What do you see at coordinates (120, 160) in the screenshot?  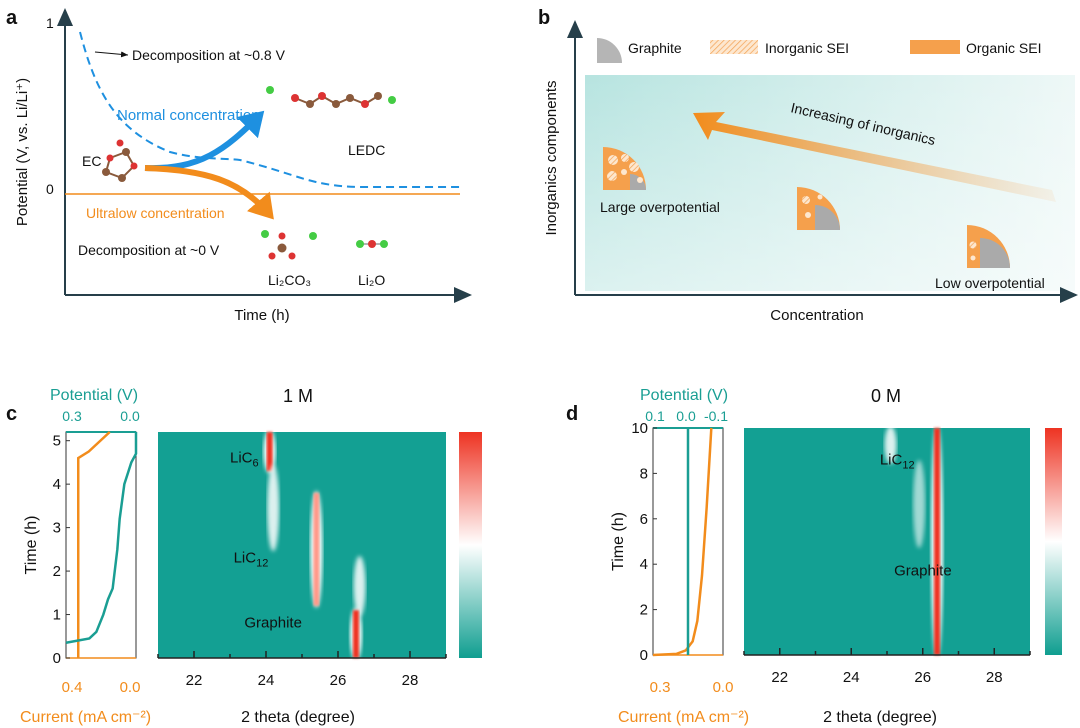 I see `ec-molecule` at bounding box center [120, 160].